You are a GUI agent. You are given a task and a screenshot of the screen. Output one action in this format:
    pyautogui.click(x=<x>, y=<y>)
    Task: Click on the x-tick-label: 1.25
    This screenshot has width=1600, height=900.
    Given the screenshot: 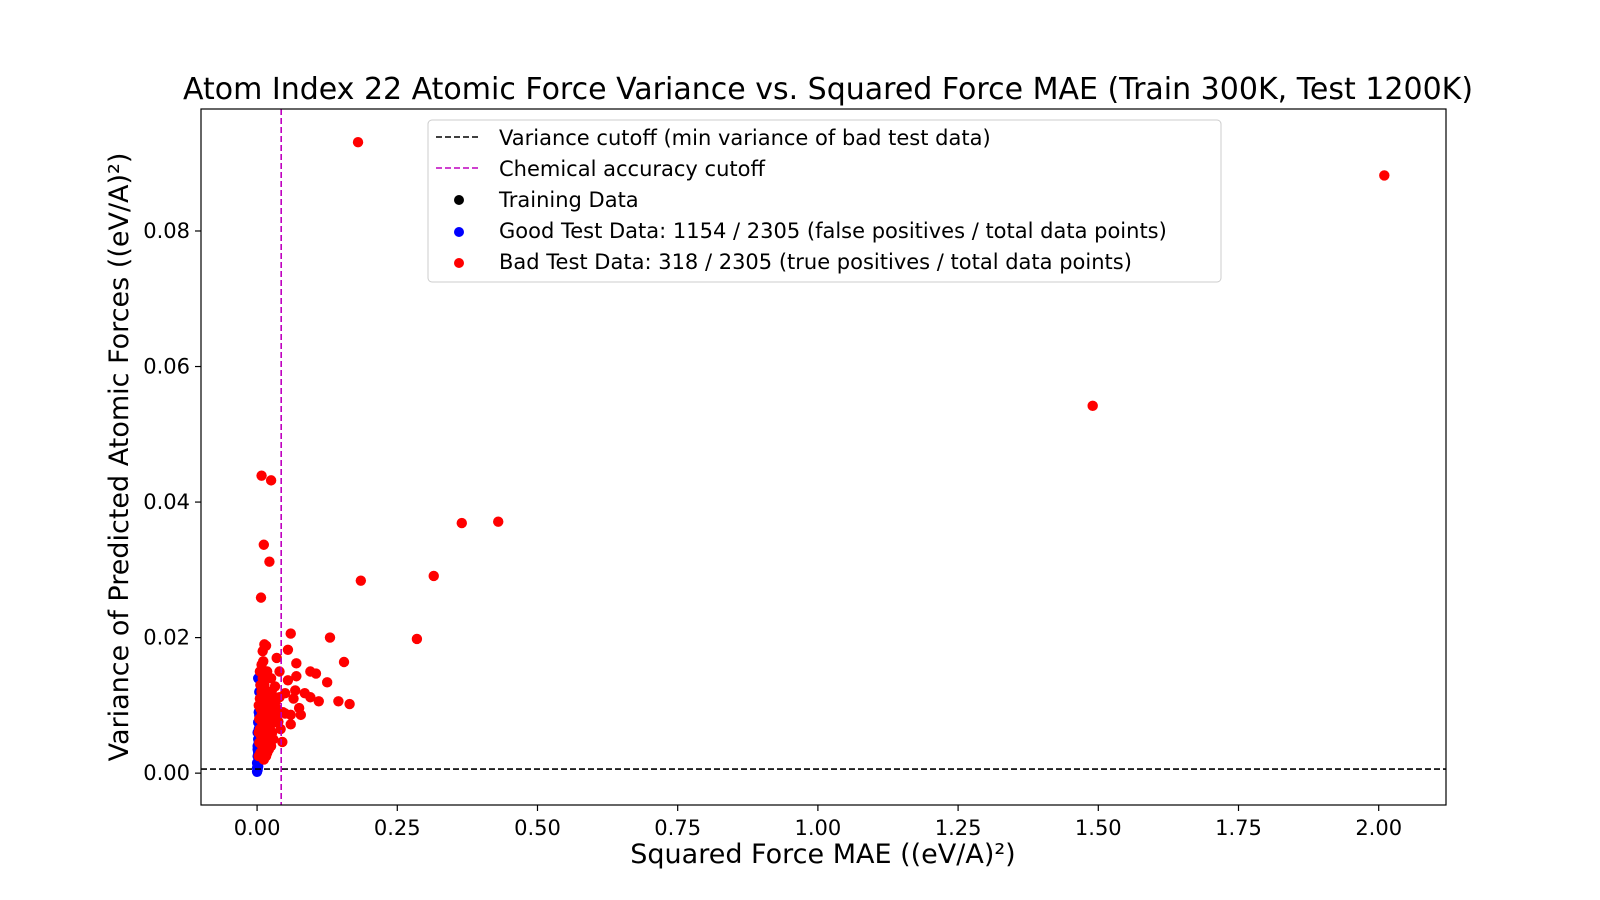 What is the action you would take?
    pyautogui.click(x=958, y=828)
    